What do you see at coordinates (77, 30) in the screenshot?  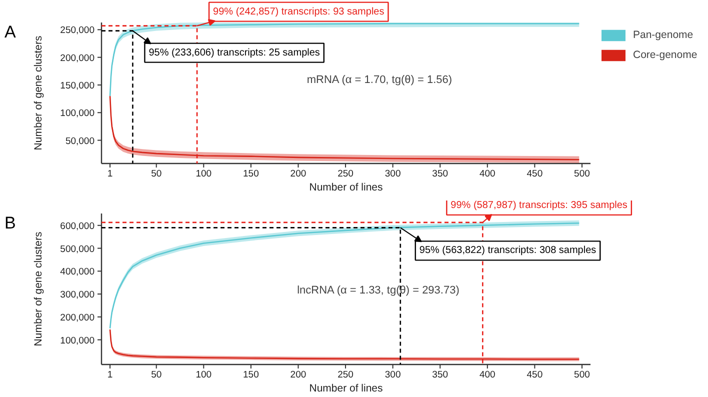 I see `y-tick-label: 250,000` at bounding box center [77, 30].